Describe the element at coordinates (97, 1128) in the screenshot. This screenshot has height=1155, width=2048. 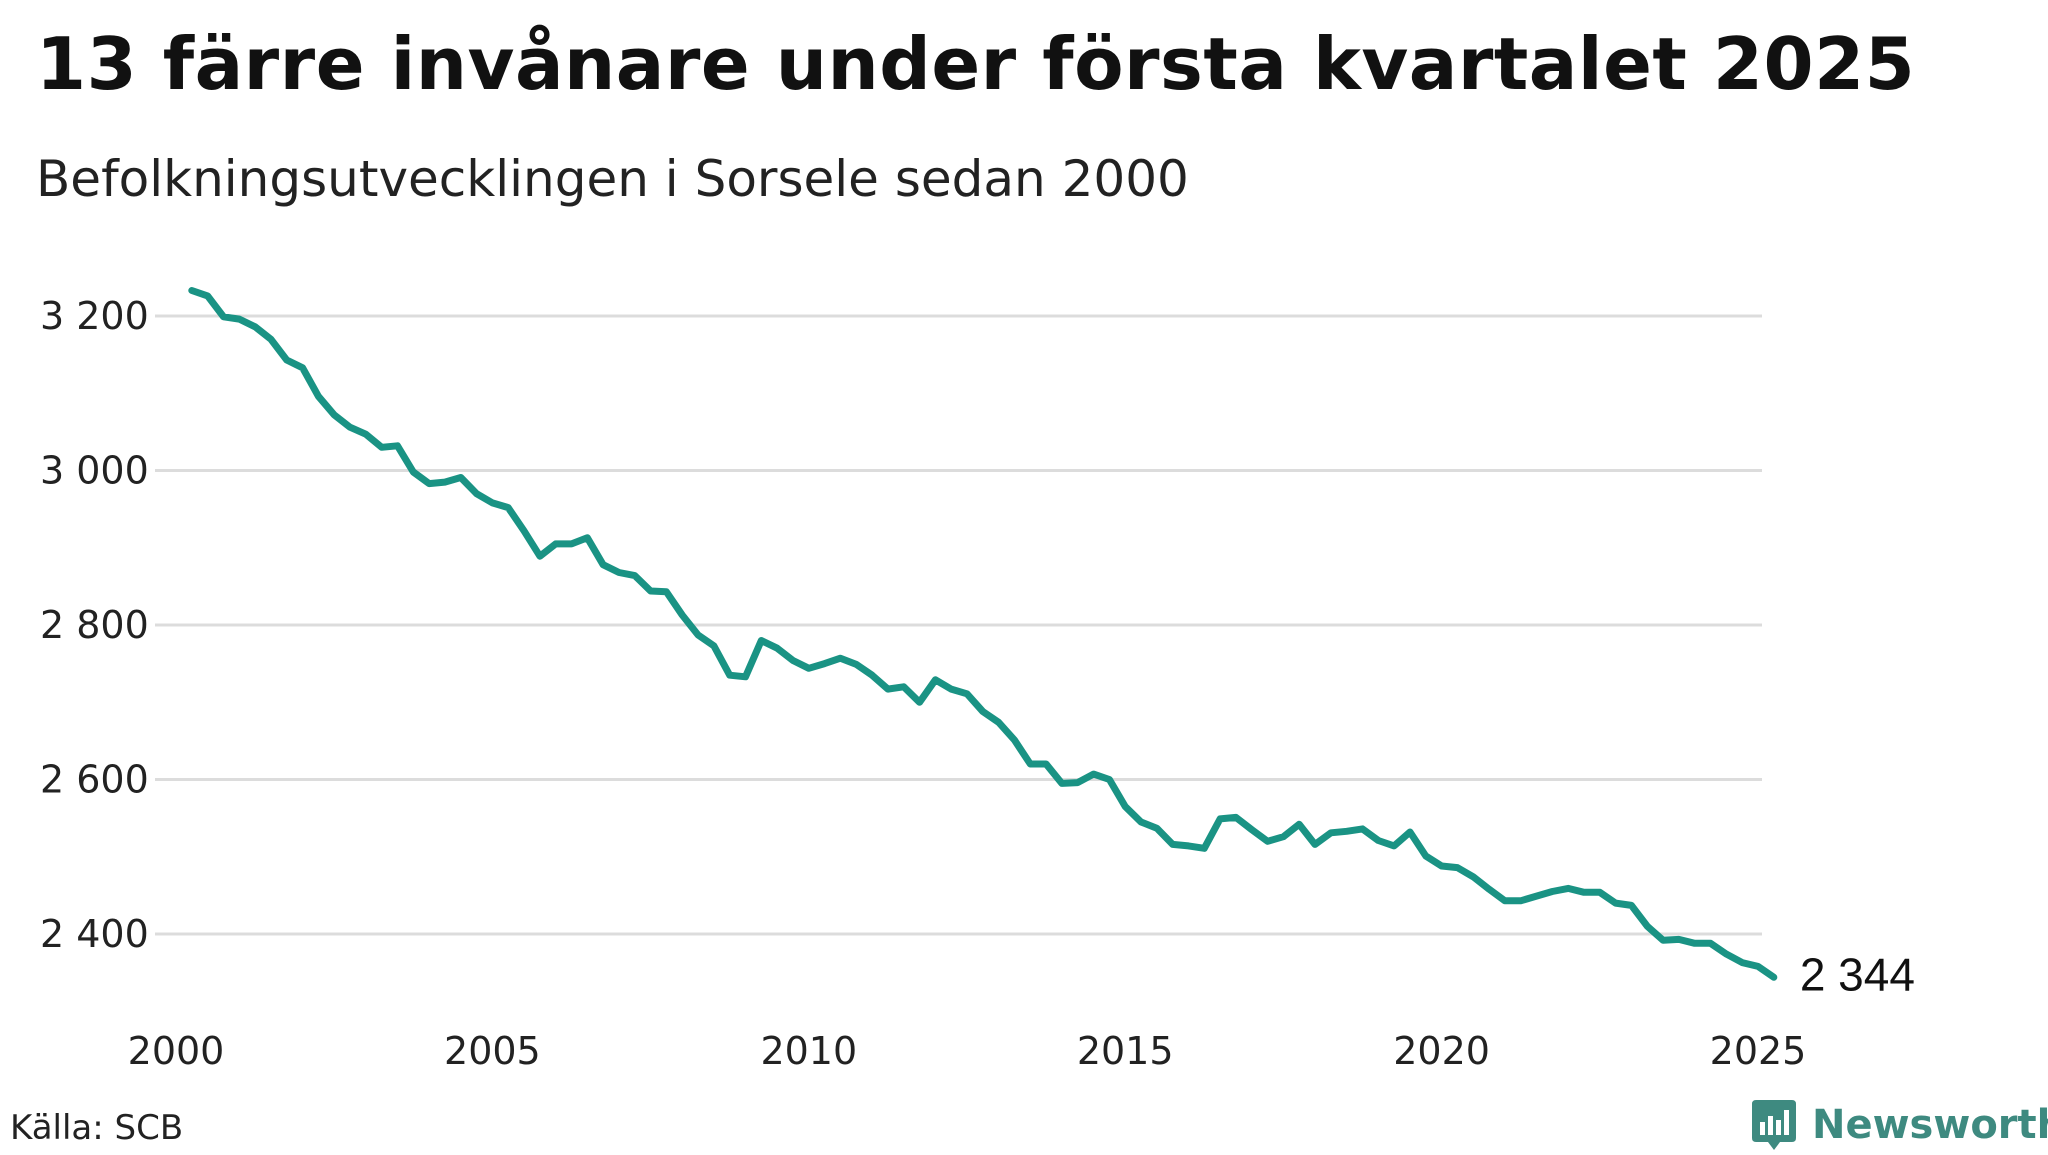
I see `source-note: Källa: SCB` at that location.